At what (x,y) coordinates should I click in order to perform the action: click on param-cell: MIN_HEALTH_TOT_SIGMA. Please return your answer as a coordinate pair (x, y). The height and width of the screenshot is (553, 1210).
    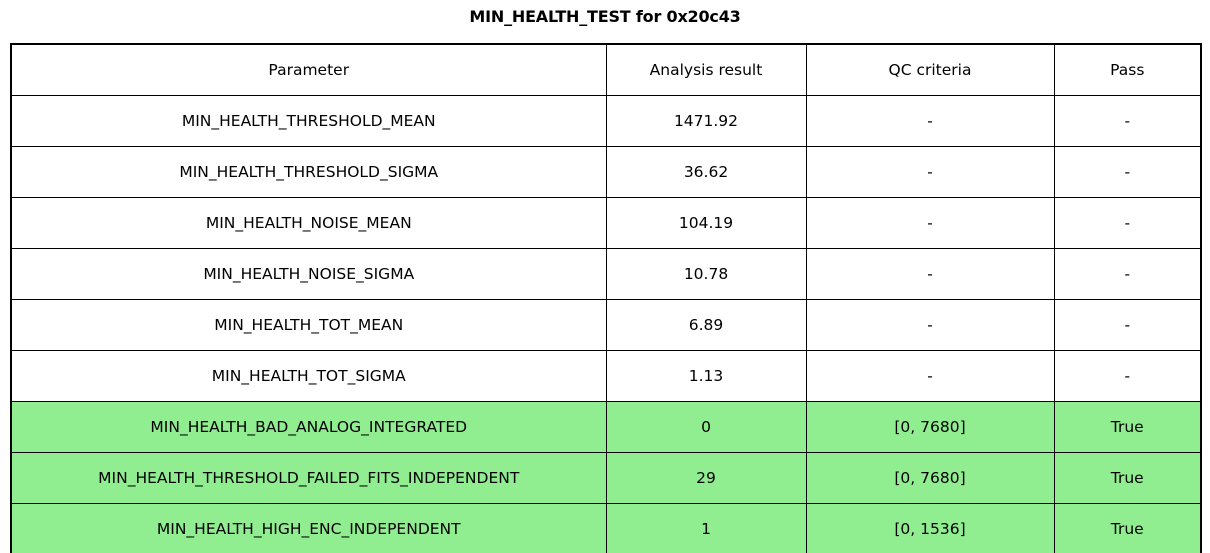
    Looking at the image, I should click on (308, 376).